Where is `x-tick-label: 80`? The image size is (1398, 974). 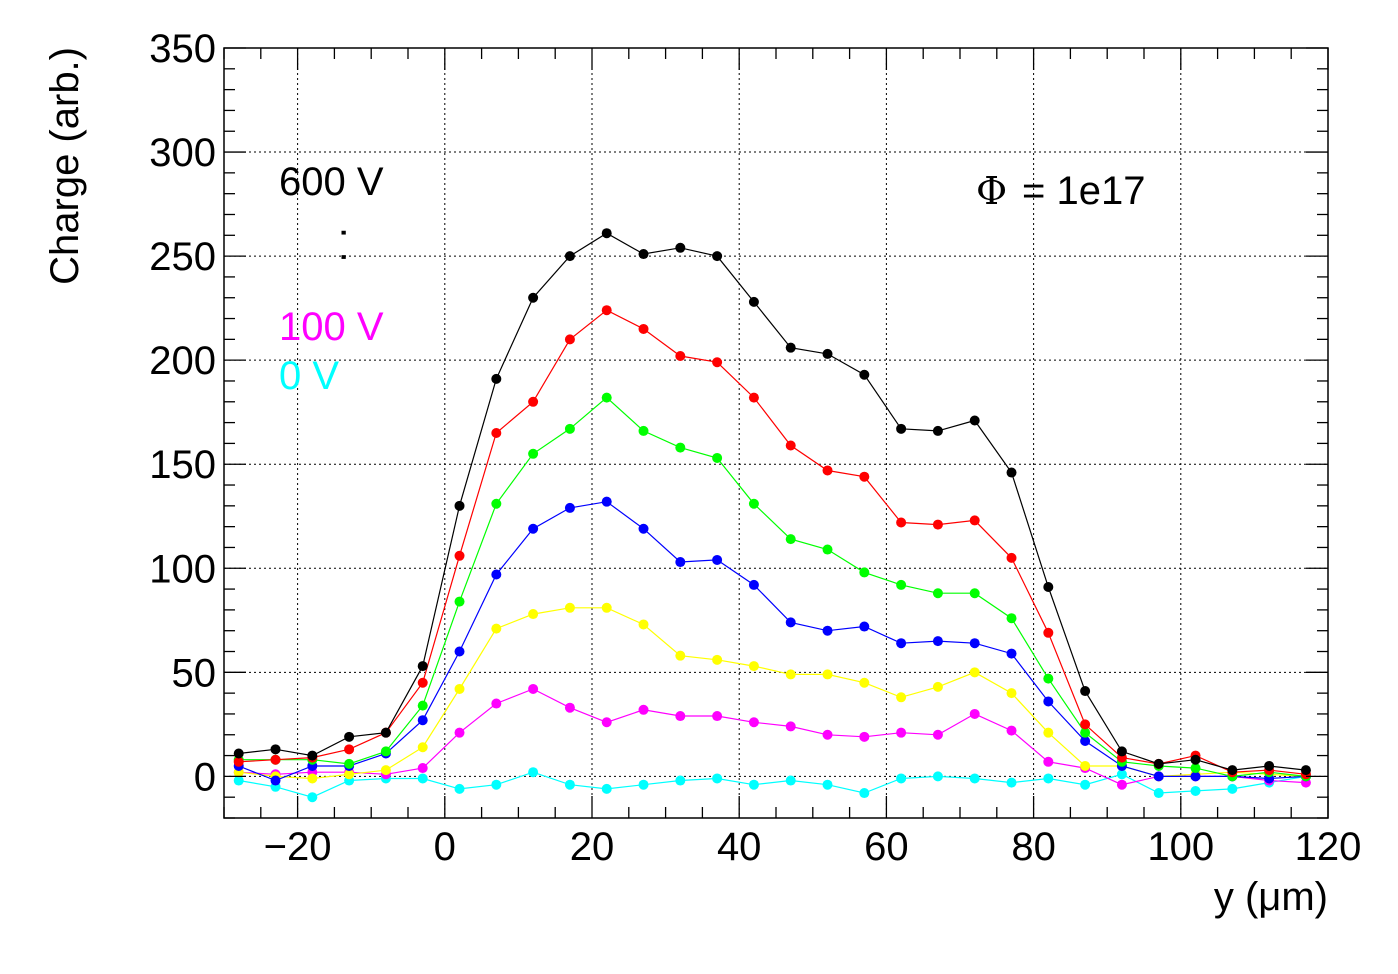 x-tick-label: 80 is located at coordinates (1033, 847).